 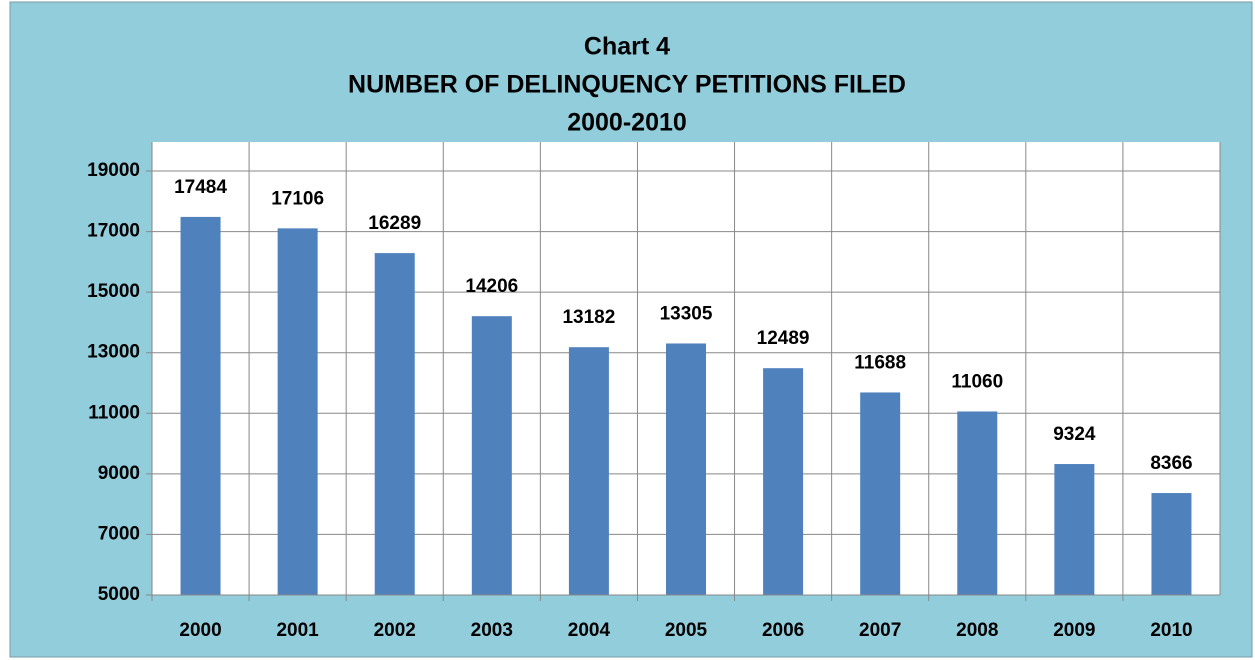 I want to click on data-label: 16289, so click(x=394, y=223).